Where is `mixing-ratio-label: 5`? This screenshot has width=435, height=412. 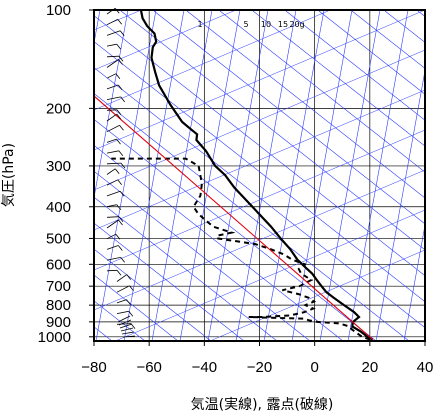
mixing-ratio-label: 5 is located at coordinates (245, 24).